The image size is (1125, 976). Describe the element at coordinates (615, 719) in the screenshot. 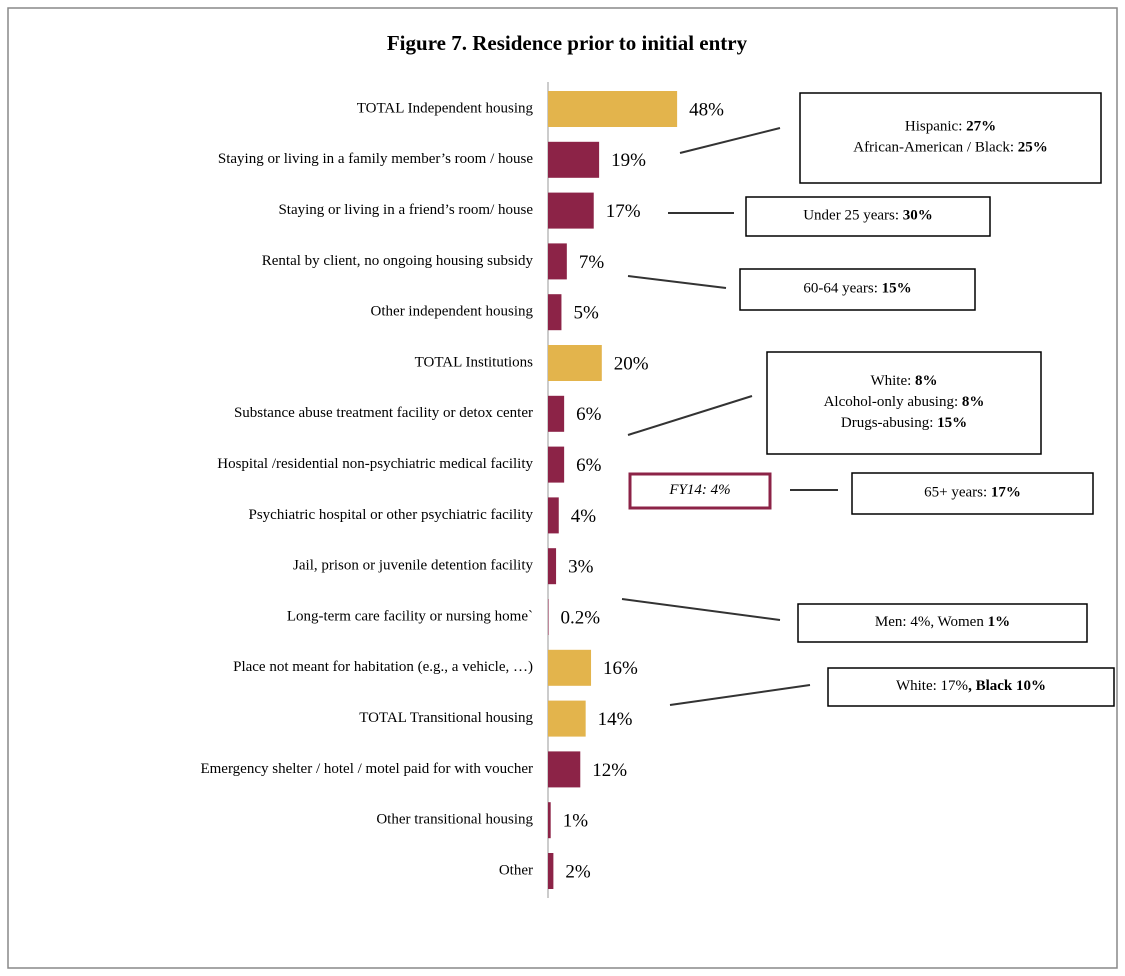

I see `value-label: 14%` at that location.